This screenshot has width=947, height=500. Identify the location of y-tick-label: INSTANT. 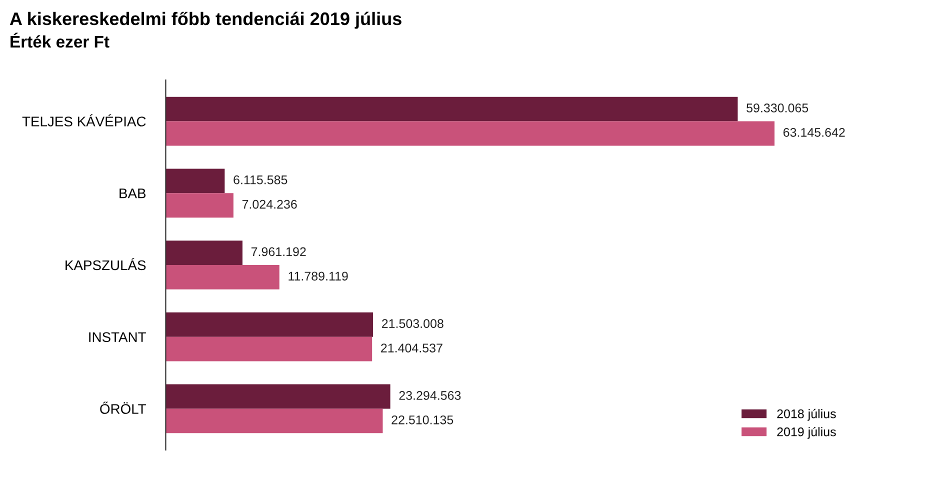
(117, 337).